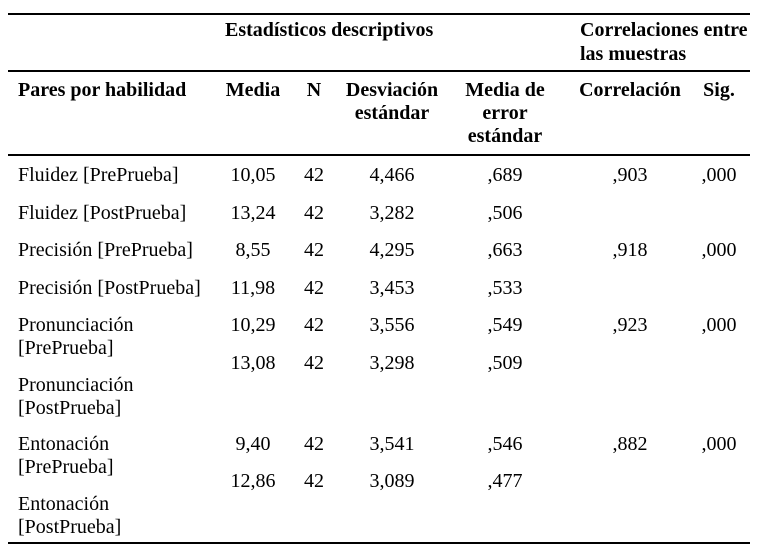 This screenshot has height=553, width=757. Describe the element at coordinates (379, 71) in the screenshot. I see `rule-below-group-headers` at that location.